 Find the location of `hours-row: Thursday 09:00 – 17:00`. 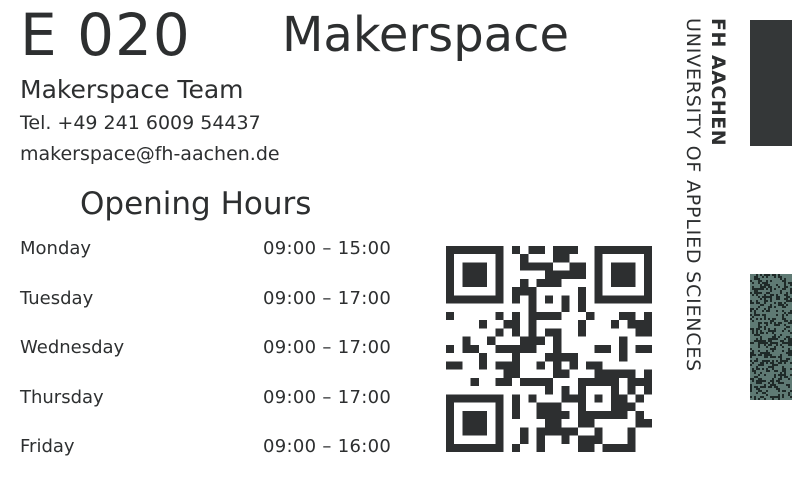

hours-row: Thursday 09:00 – 17:00 is located at coordinates (210, 410).